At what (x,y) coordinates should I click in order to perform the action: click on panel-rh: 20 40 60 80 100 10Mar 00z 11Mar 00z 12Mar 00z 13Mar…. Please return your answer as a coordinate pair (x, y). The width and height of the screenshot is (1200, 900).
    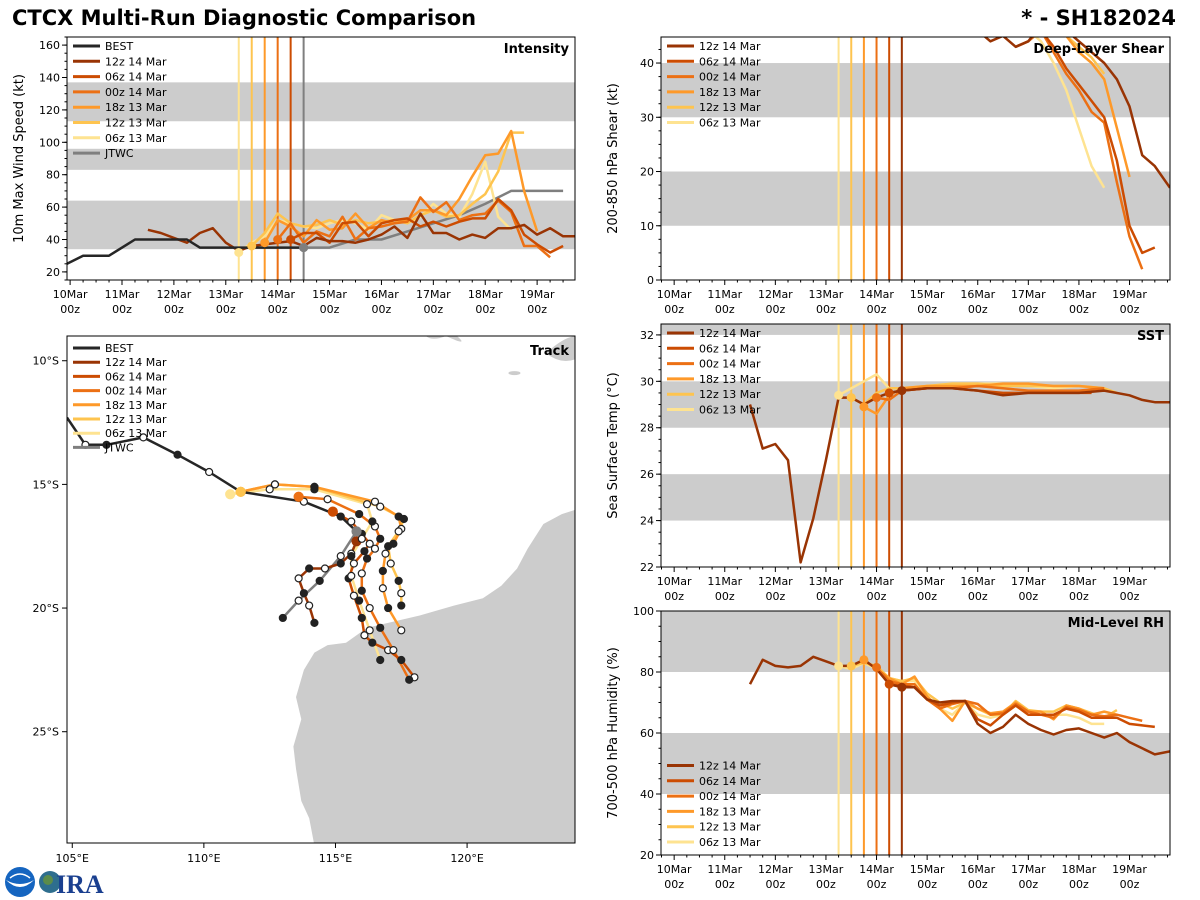
    Looking at the image, I should click on (888, 748).